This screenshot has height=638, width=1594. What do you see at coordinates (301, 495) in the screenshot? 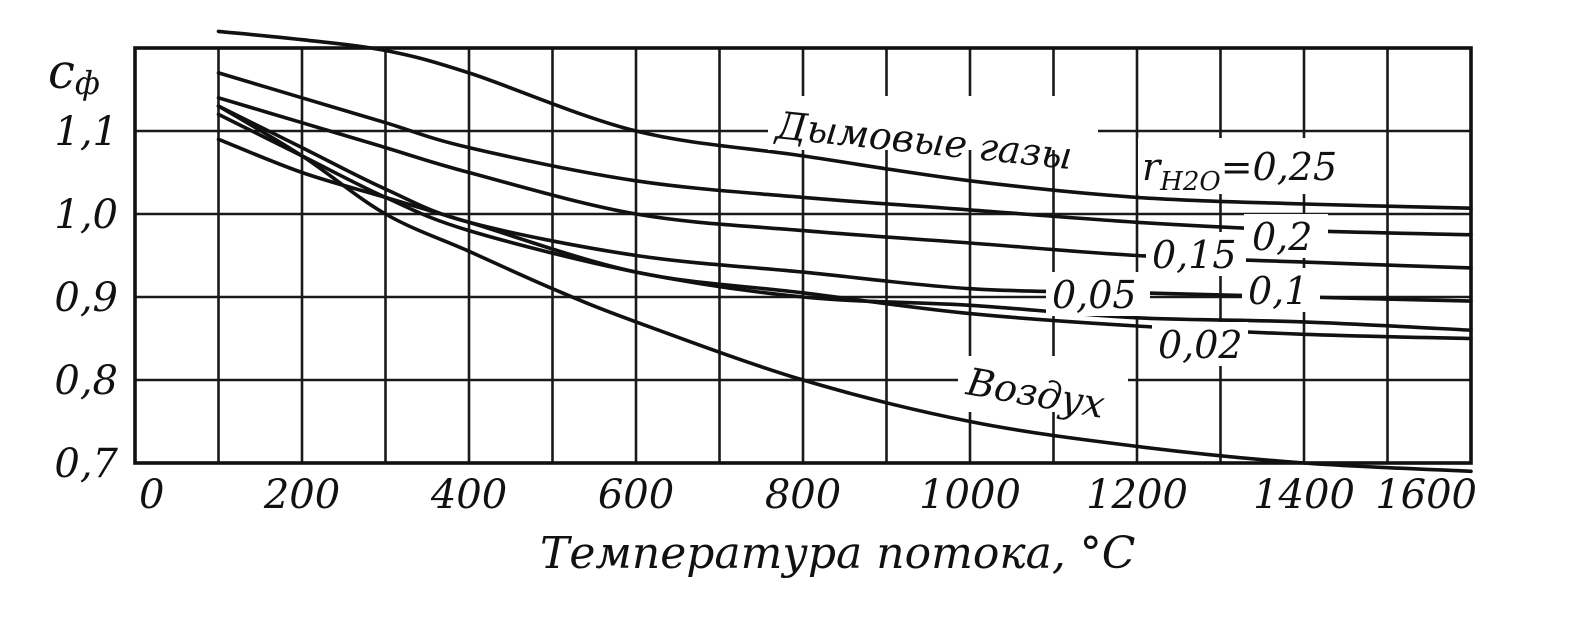
I see `x-tick-label: 200` at bounding box center [301, 495].